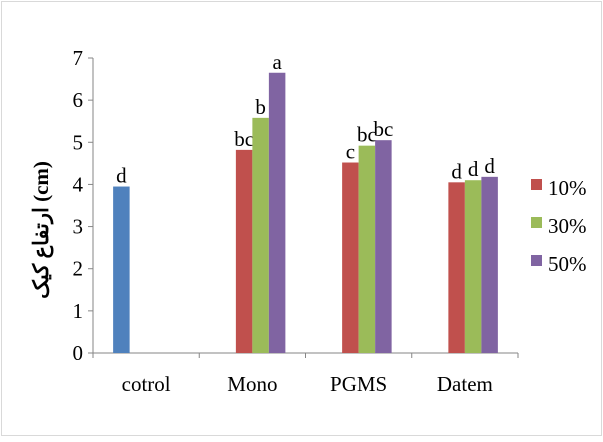 This screenshot has width=603, height=442. Describe the element at coordinates (78, 269) in the screenshot. I see `y-tick-label: 2` at that location.